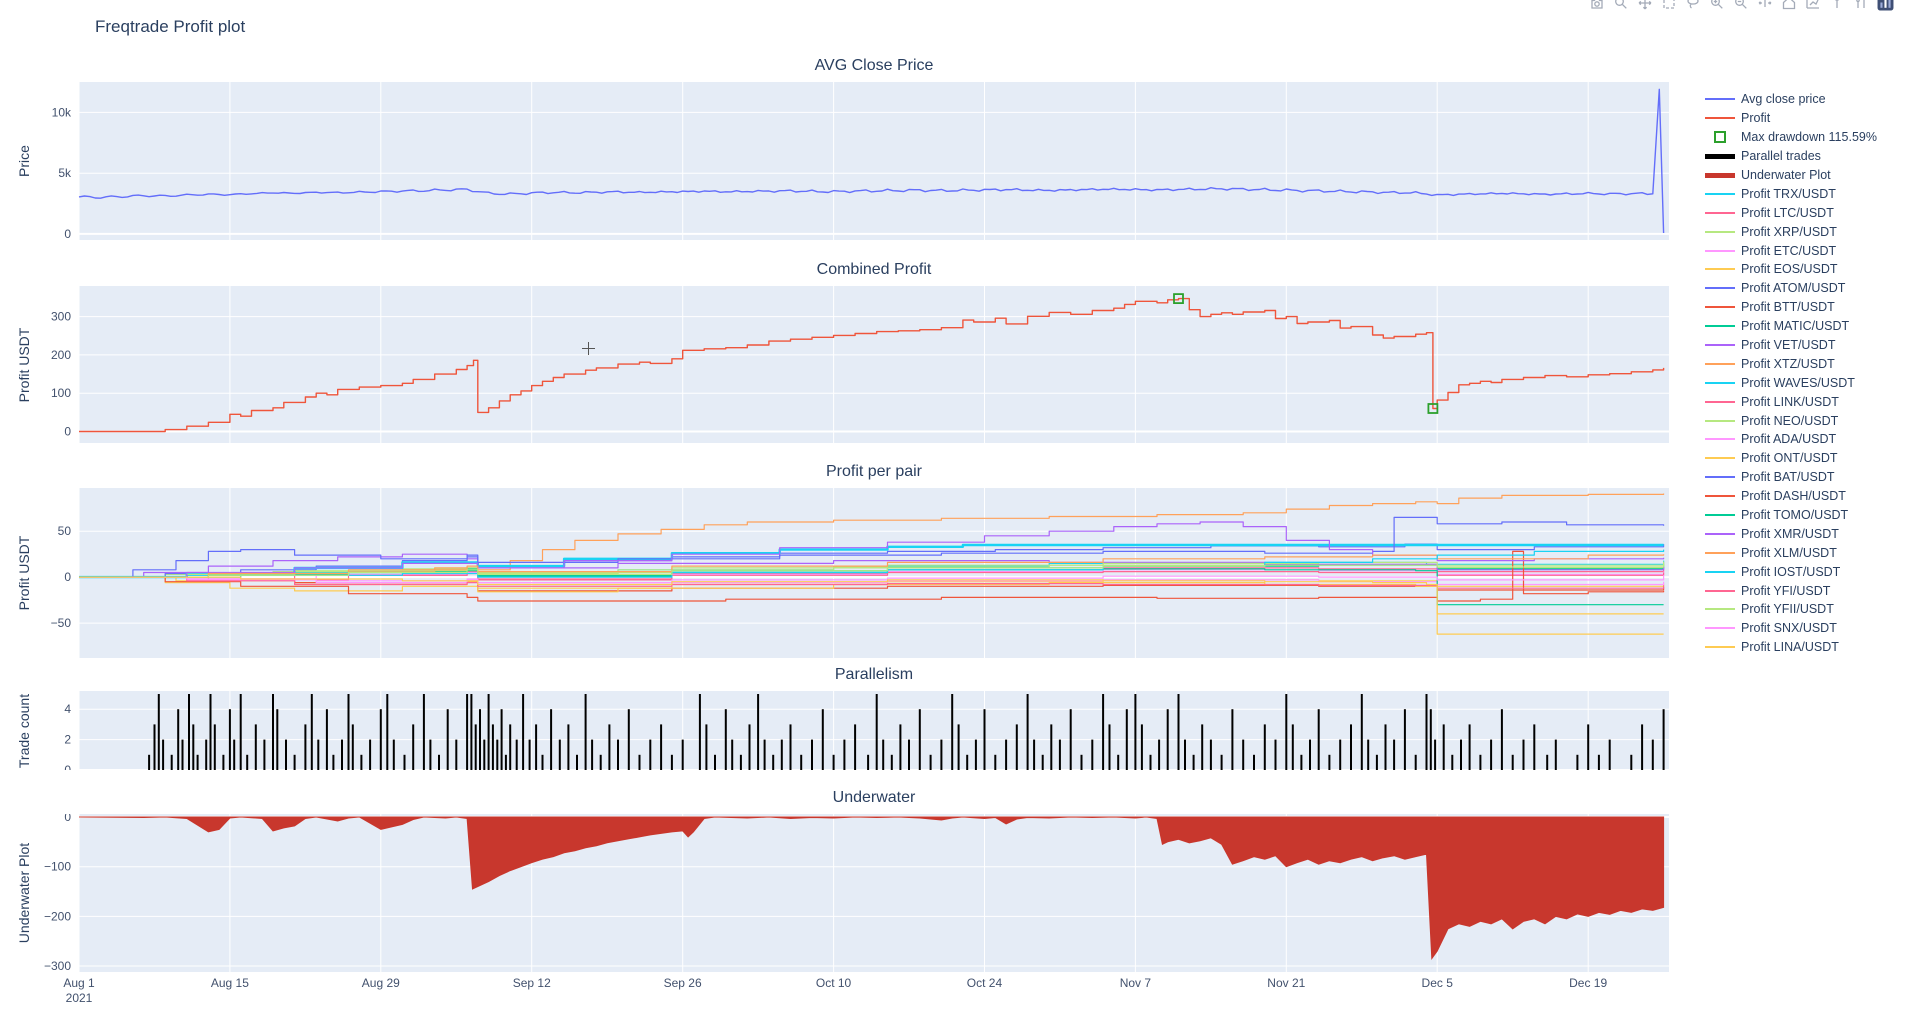  What do you see at coordinates (1805, 458) in the screenshot?
I see `legend-item-profit-ont-usdt: Profit ONT/USDT` at bounding box center [1805, 458].